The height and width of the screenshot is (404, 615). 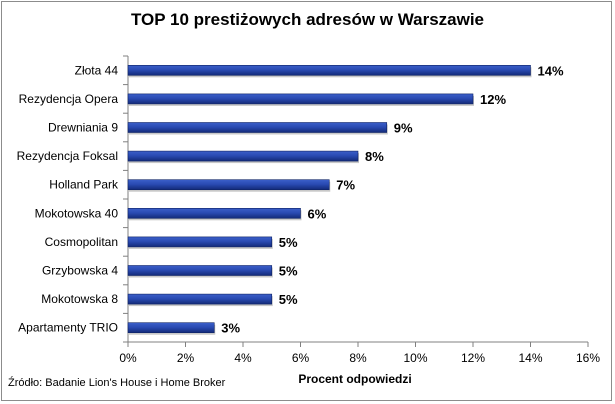 What do you see at coordinates (81, 242) in the screenshot?
I see `category-label: Cosmopolitan` at bounding box center [81, 242].